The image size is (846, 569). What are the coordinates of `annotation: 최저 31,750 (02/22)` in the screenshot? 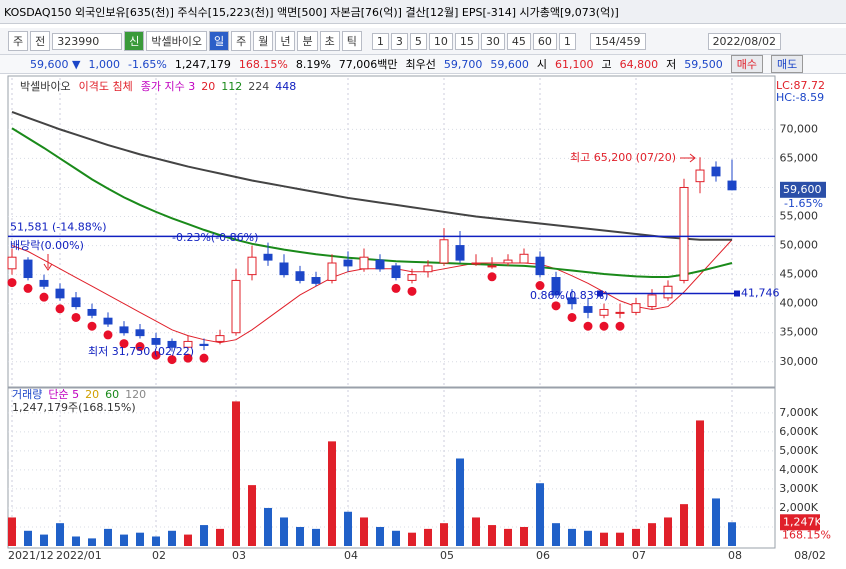 It's located at (141, 351).